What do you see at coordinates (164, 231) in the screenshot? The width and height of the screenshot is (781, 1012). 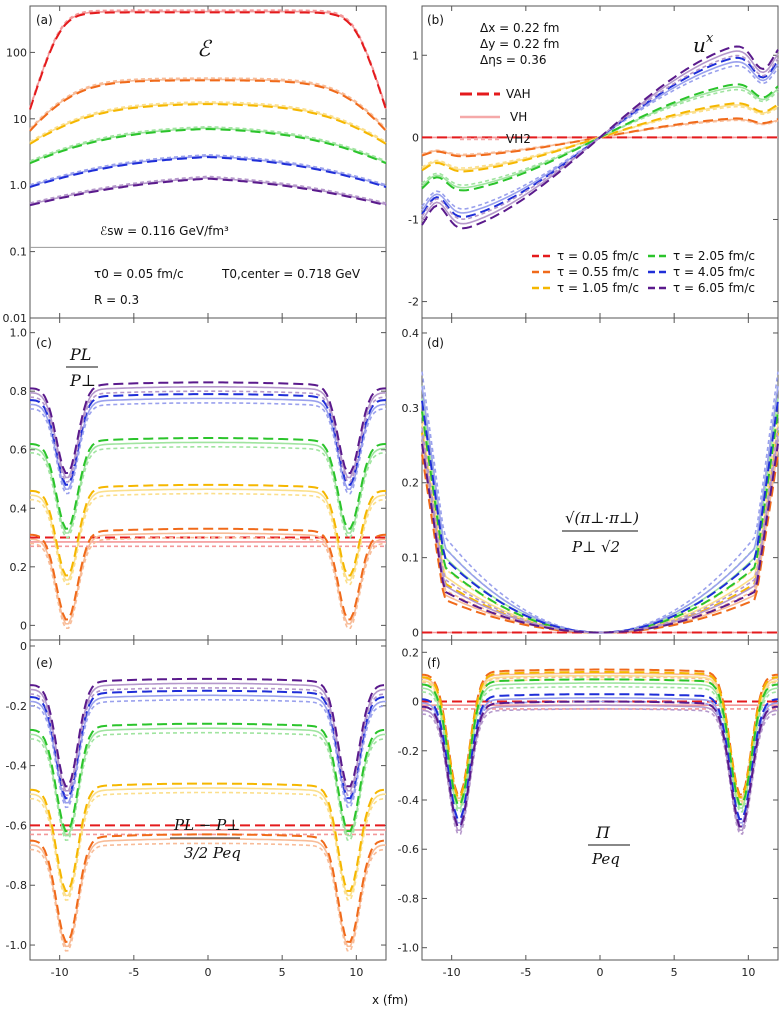 I see `panel-a-esw-note: ℰsw = 0.116 GeV/fm³` at bounding box center [164, 231].